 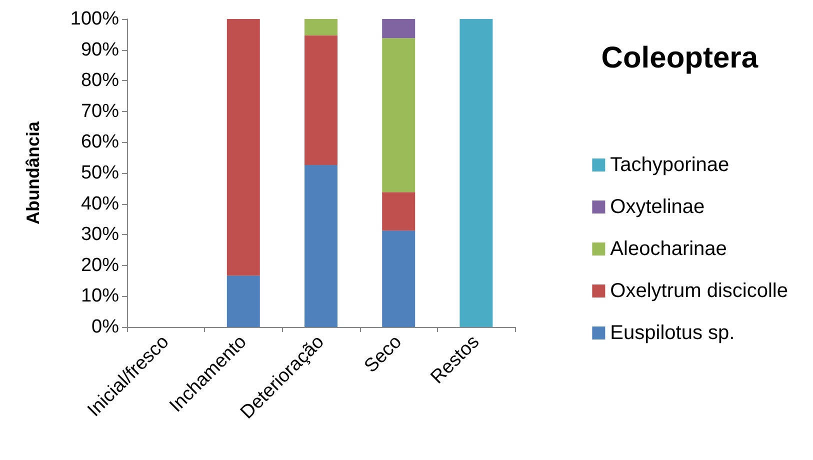 What do you see at coordinates (672, 333) in the screenshot?
I see `legend-label: Euspilotus sp.` at bounding box center [672, 333].